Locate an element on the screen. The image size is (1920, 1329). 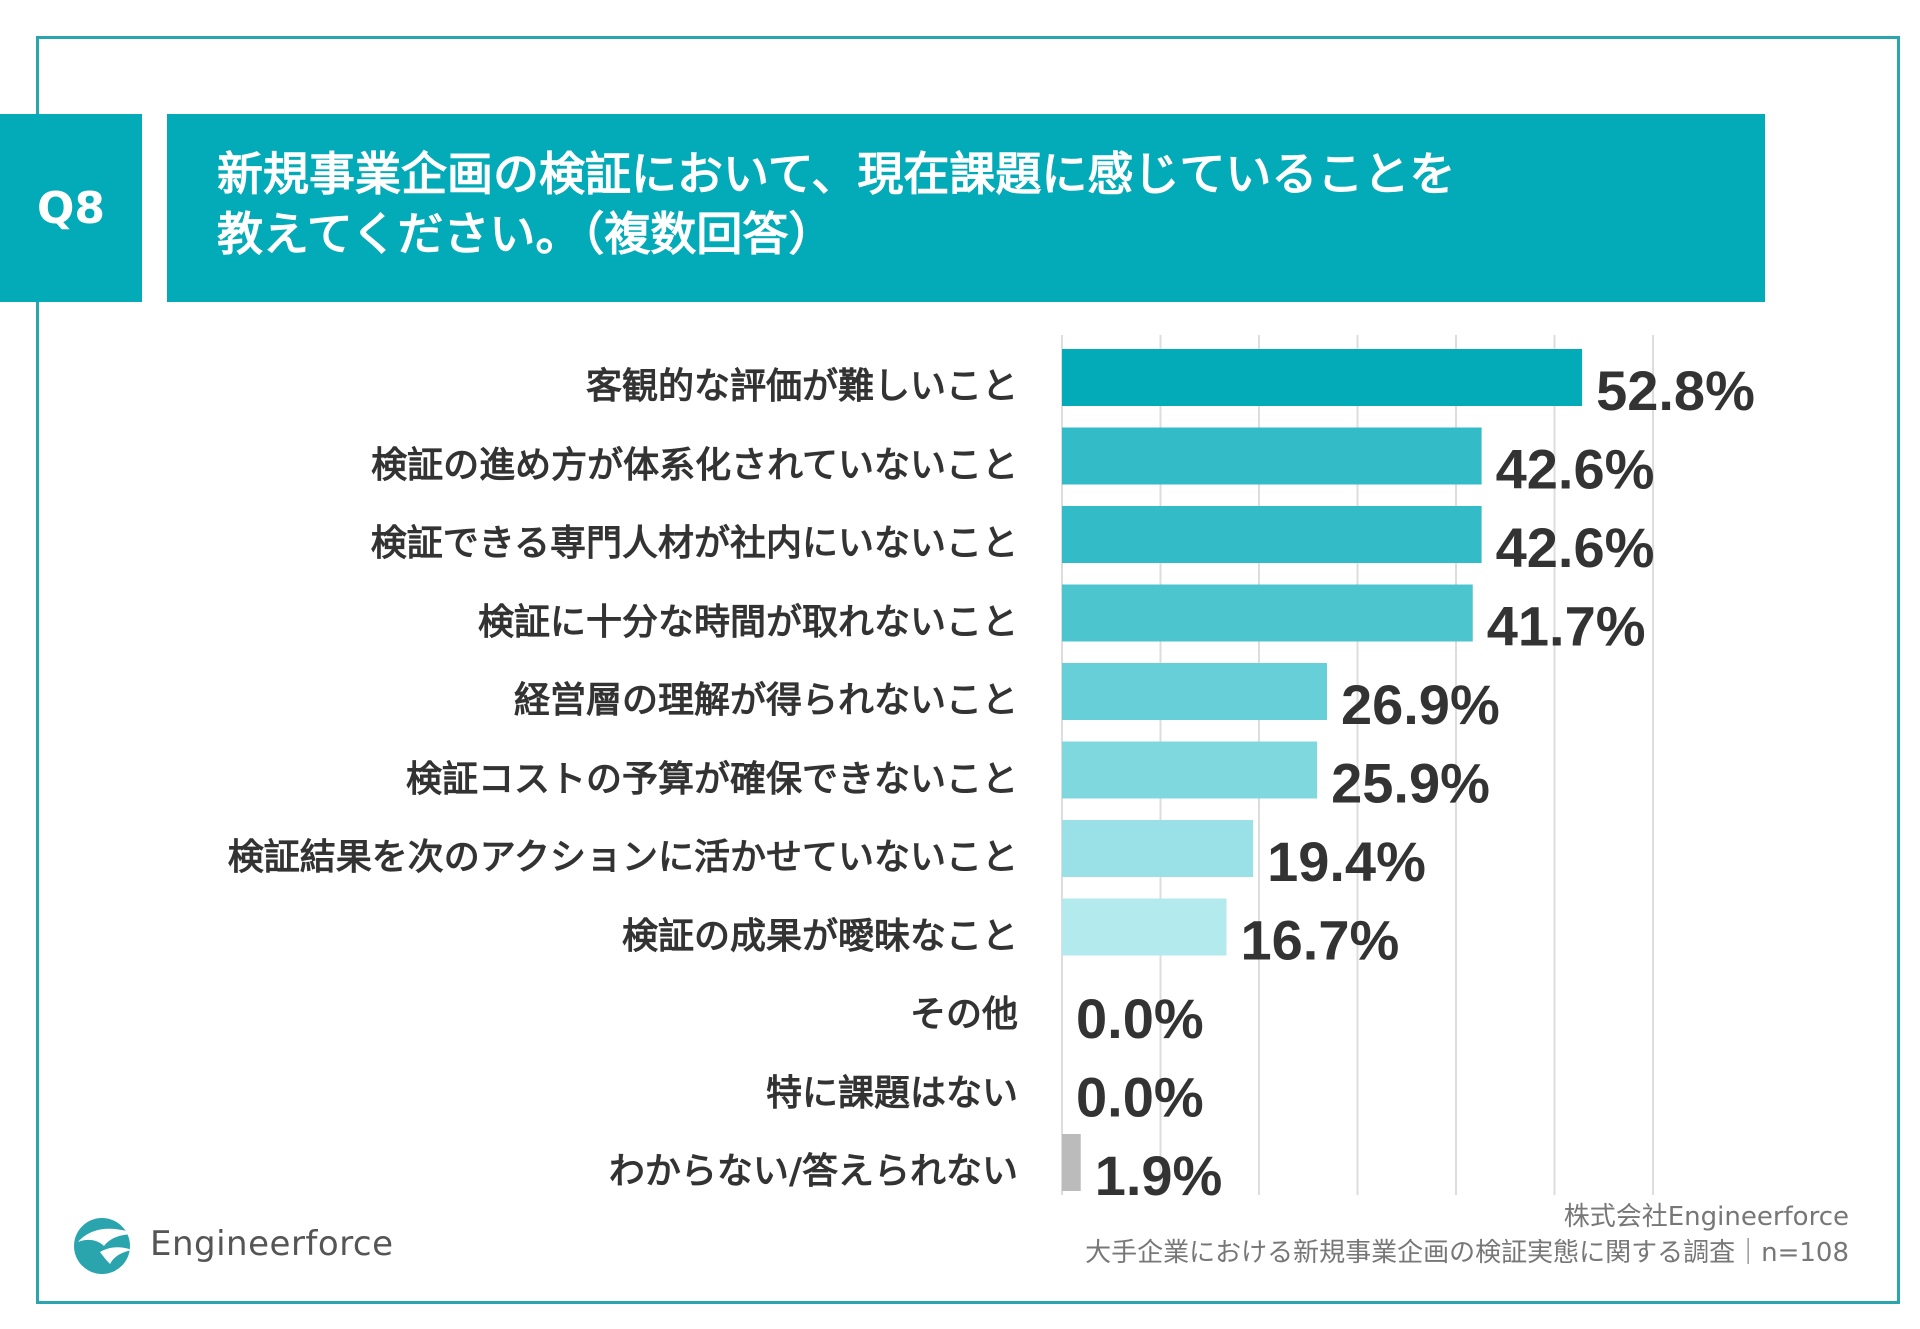
category-label: わからない/答えられない is located at coordinates (813, 1171).